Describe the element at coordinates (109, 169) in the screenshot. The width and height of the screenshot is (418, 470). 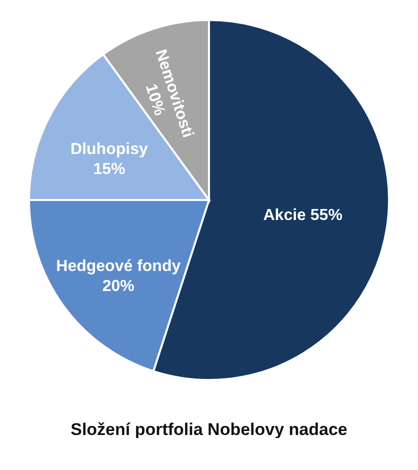
I see `data-label: 15%` at that location.